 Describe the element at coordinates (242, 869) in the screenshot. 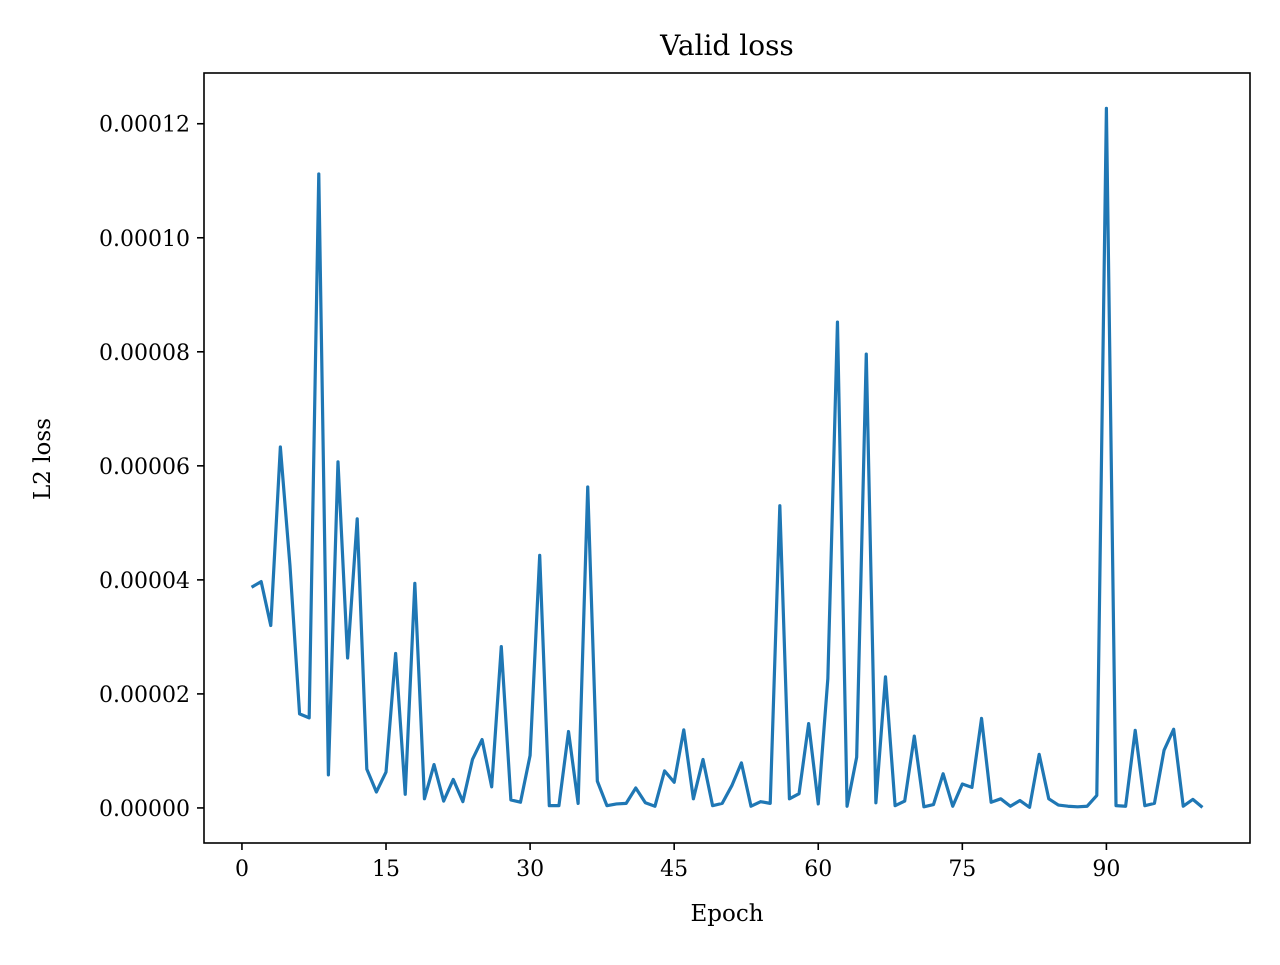

I see `x-tick-label: 0` at that location.